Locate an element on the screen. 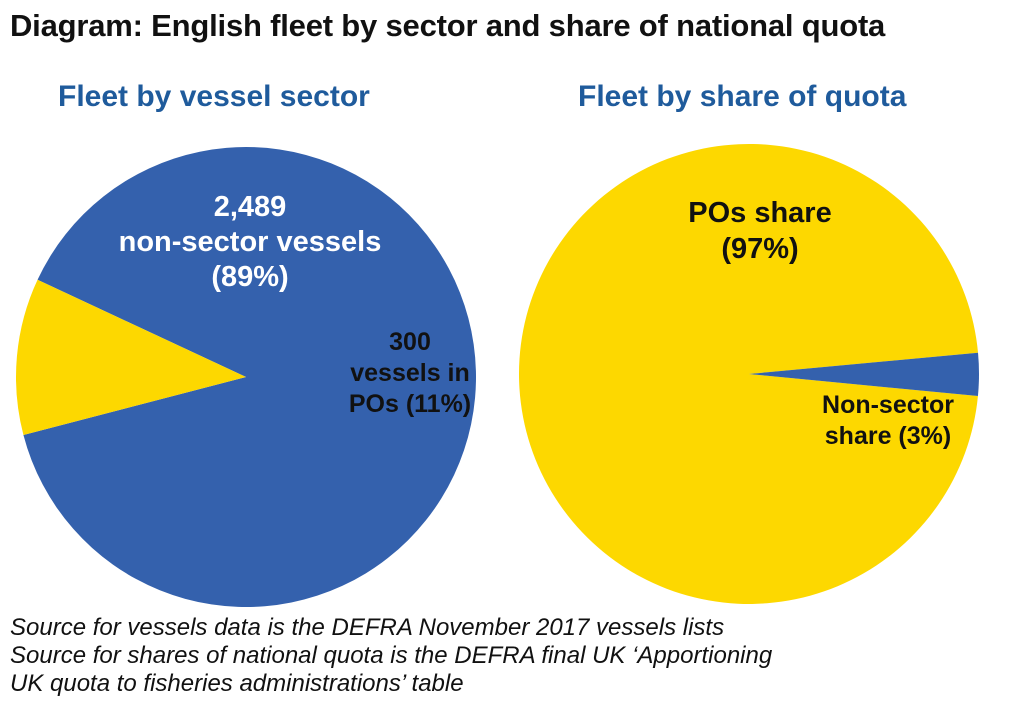 Image resolution: width=1024 pixels, height=712 pixels. pie-1-slice-0-label-line: POs share is located at coordinates (759, 213).